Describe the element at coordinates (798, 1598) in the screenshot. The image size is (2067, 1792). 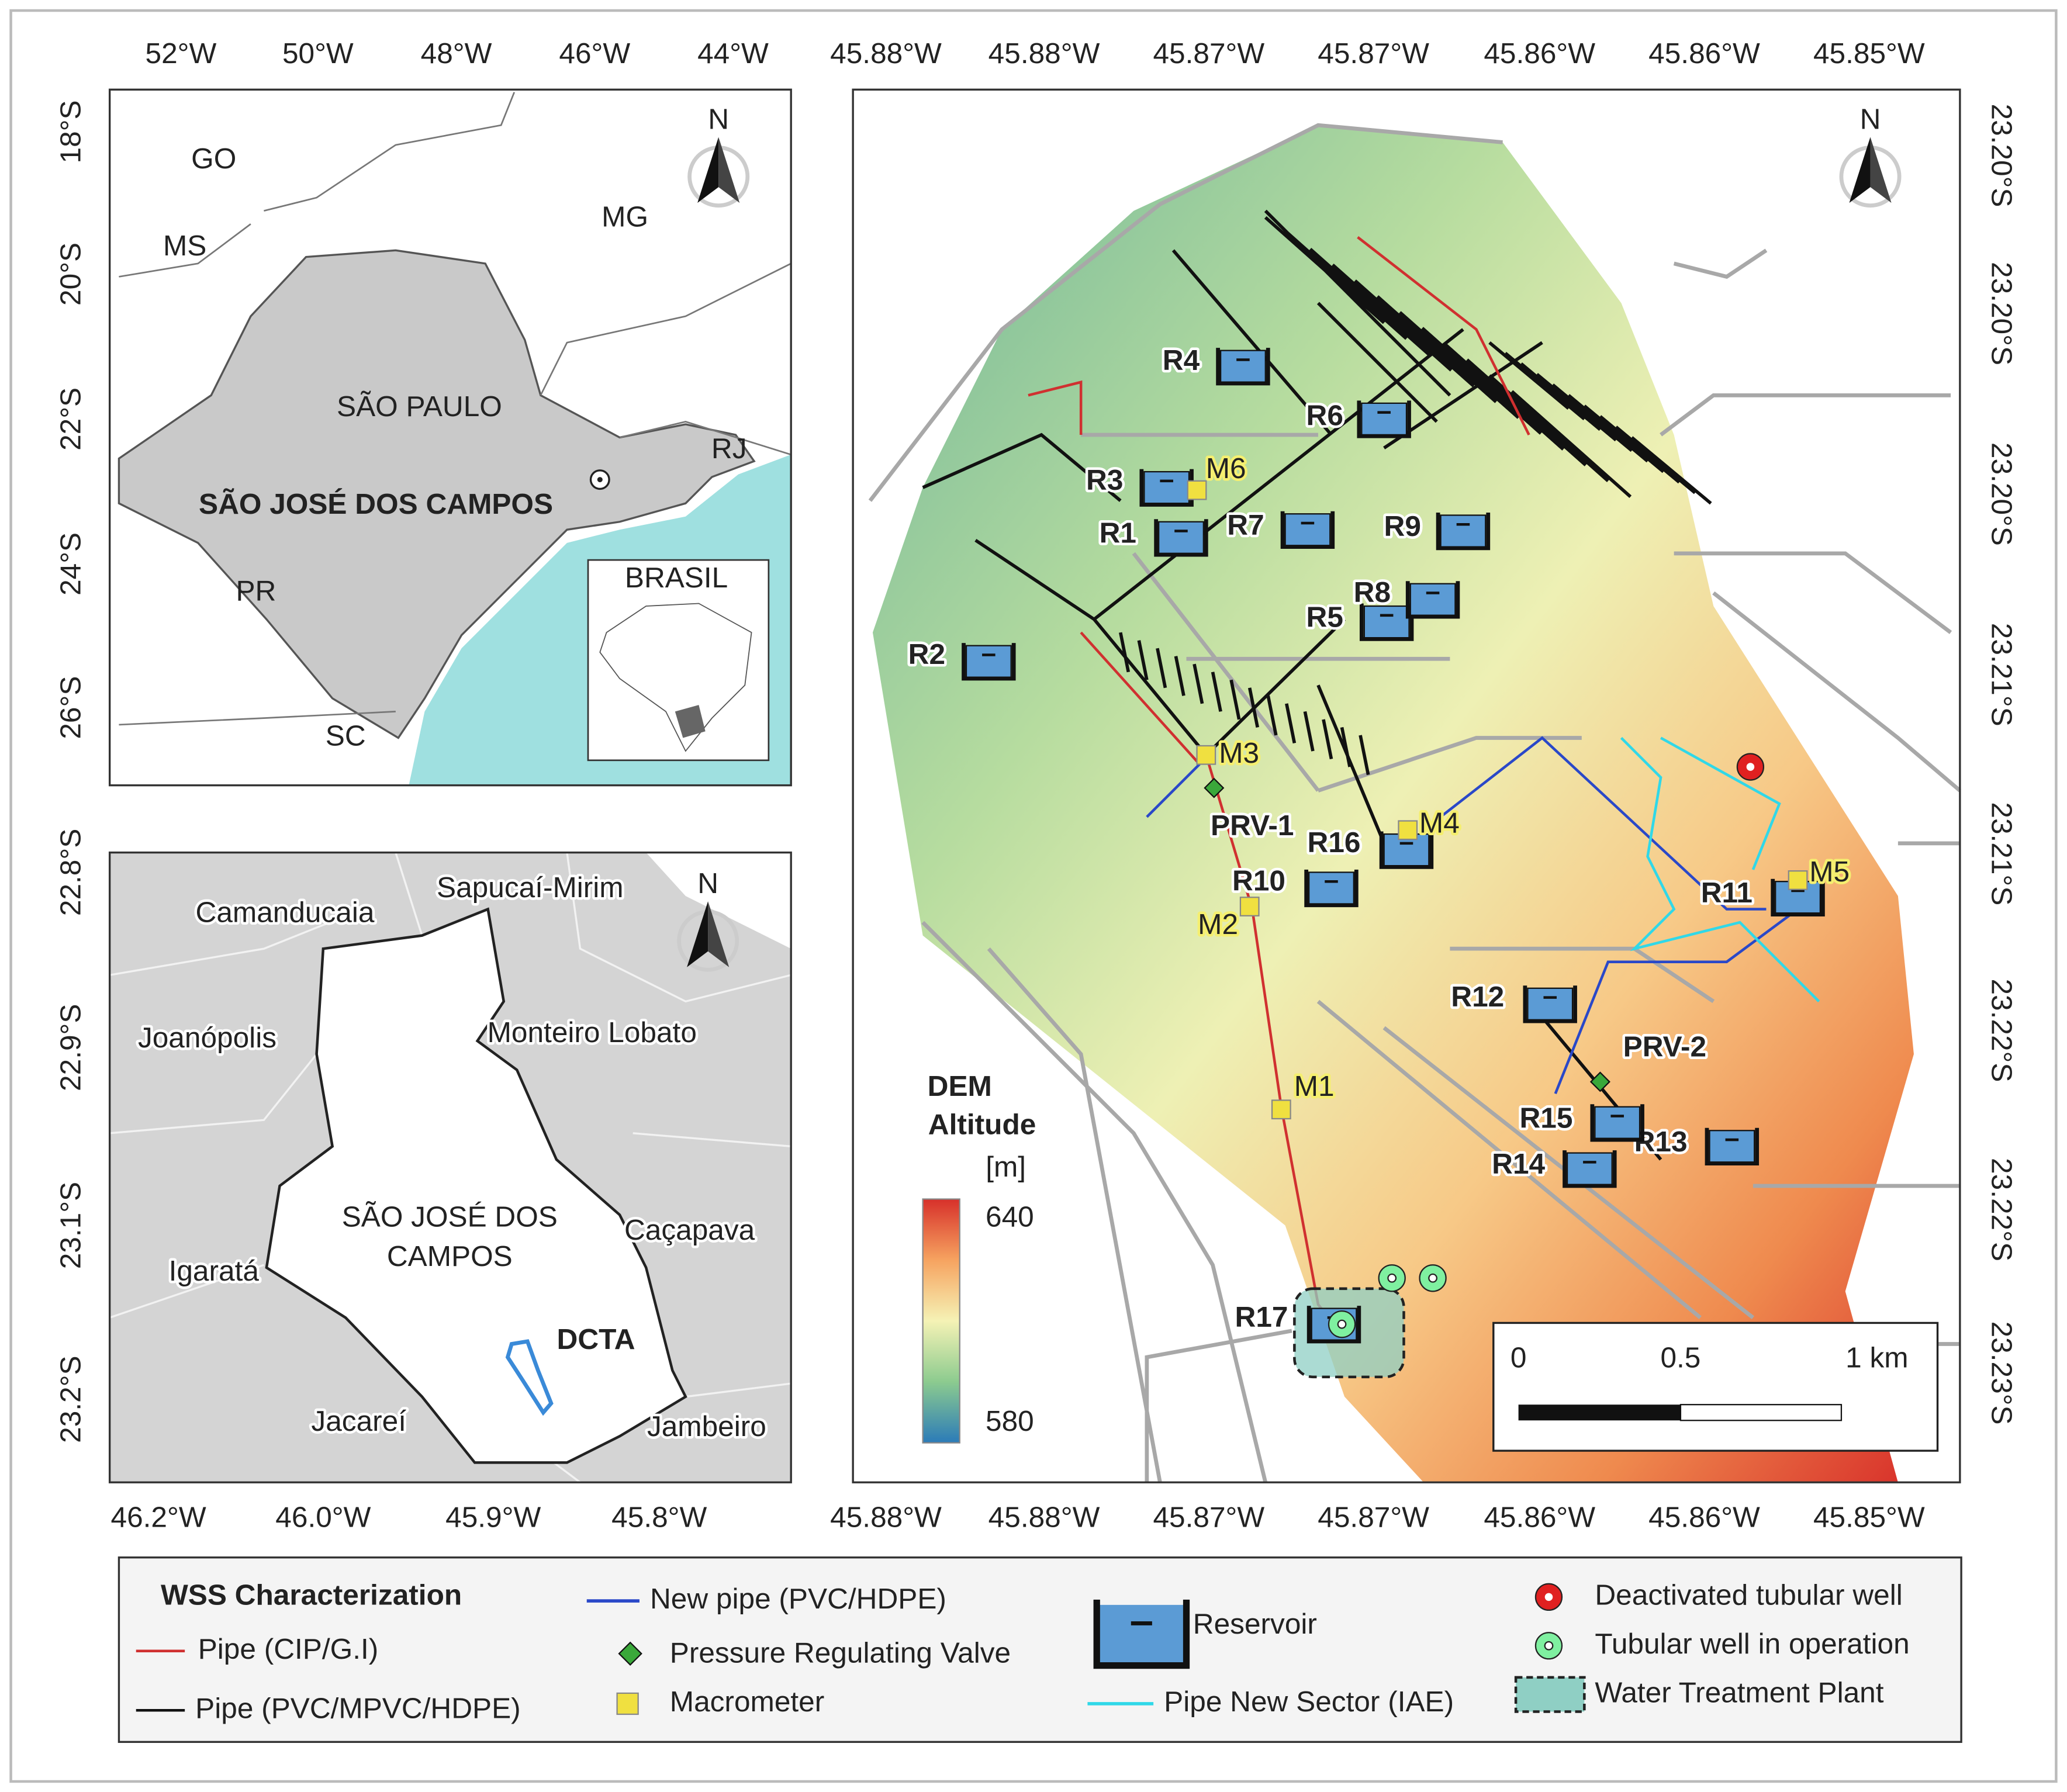
I see `legend-item: New pipe (PVC/HDPE)` at that location.